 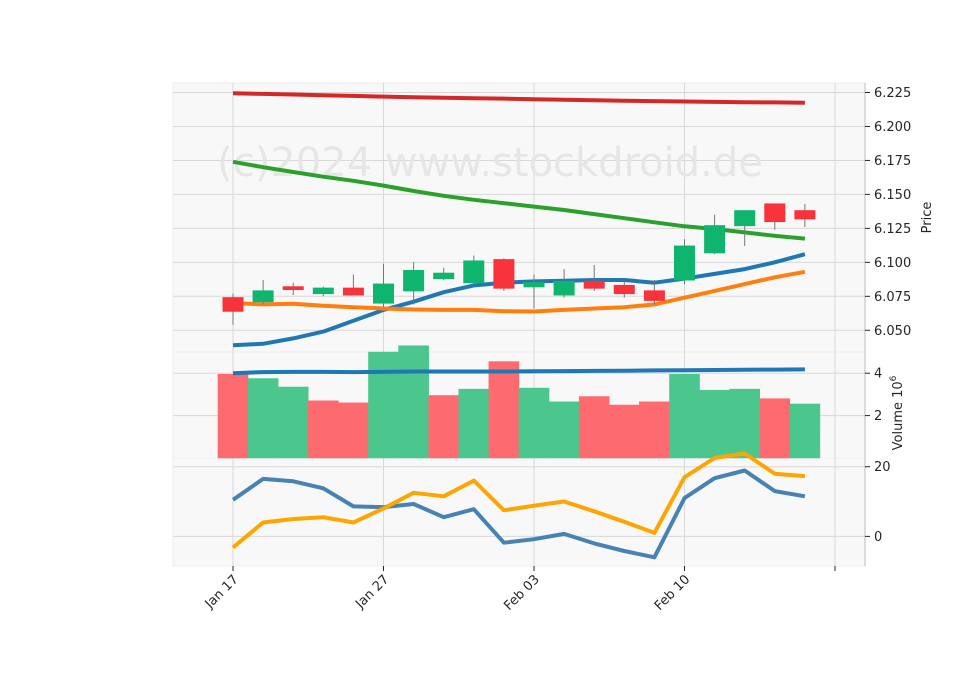 What do you see at coordinates (892, 297) in the screenshot?
I see `y-tick-label: 6.075` at bounding box center [892, 297].